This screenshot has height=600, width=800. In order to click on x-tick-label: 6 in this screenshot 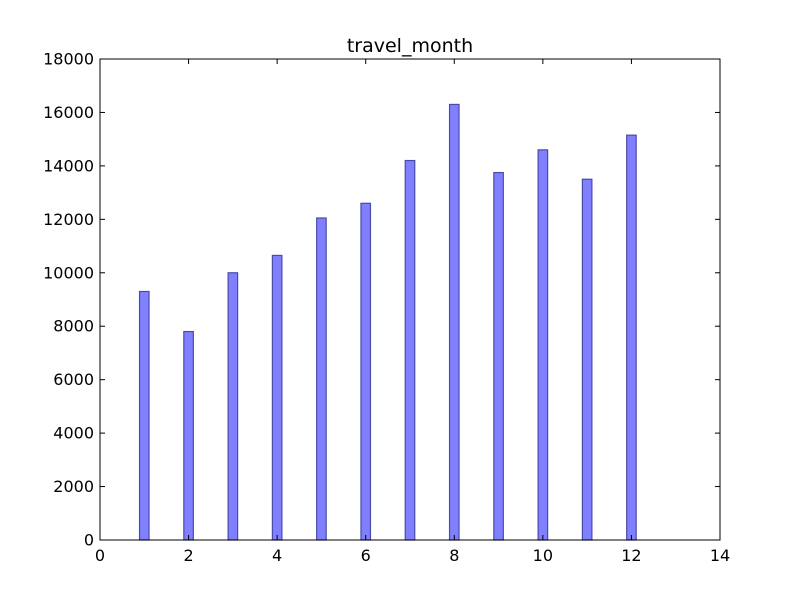, I will do `click(366, 555)`.